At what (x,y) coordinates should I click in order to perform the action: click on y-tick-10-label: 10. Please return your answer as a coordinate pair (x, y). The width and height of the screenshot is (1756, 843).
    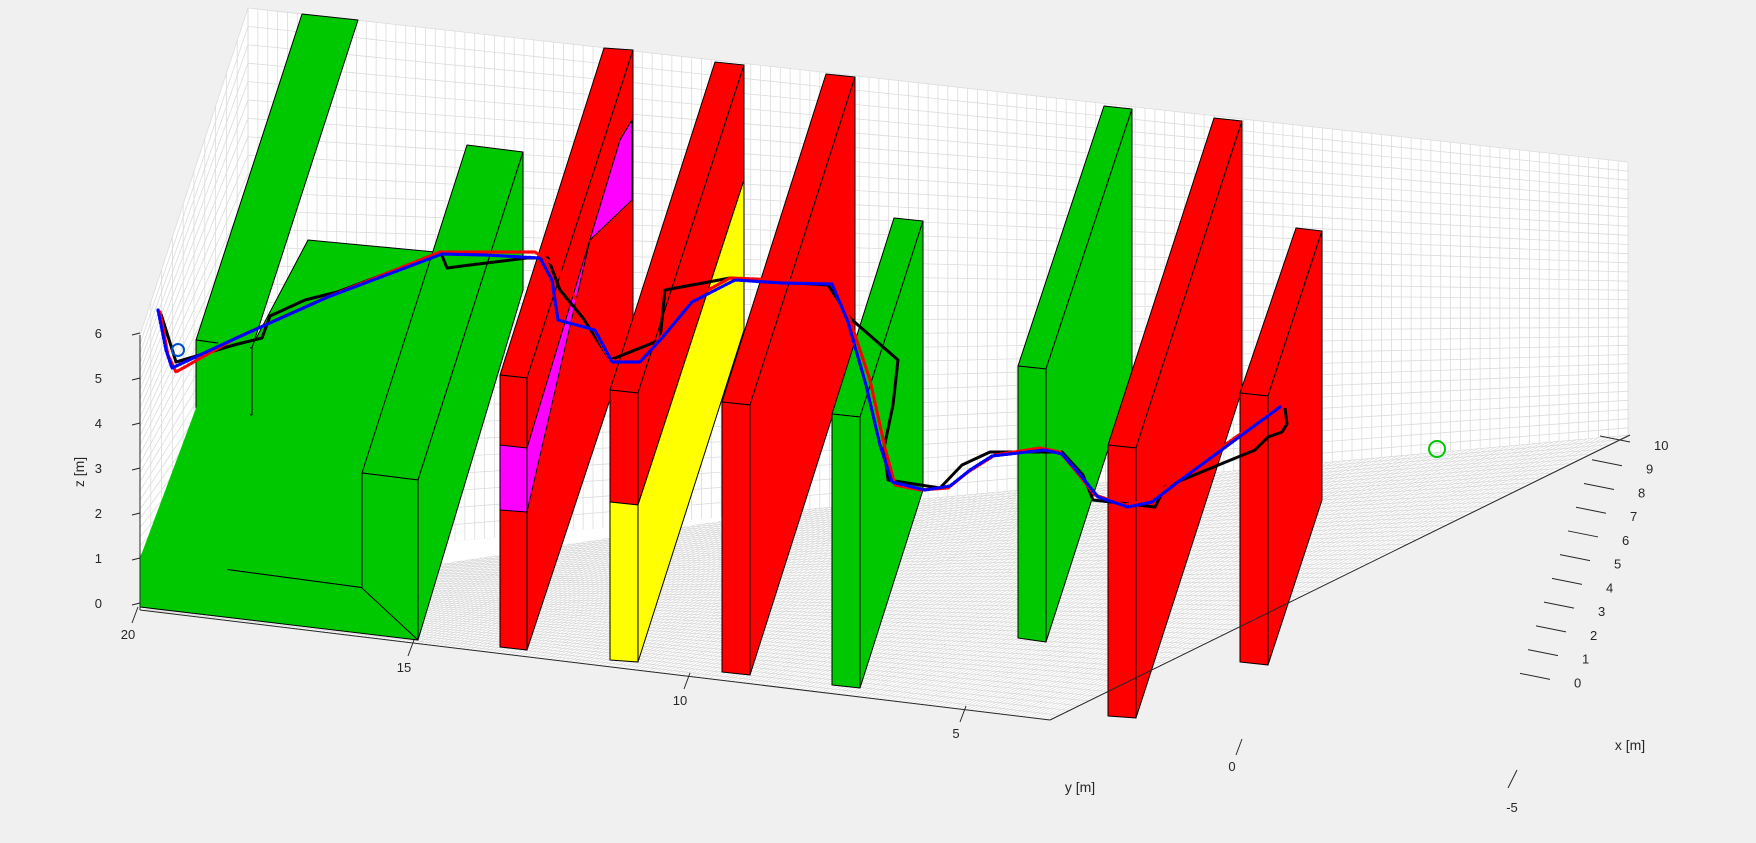
    Looking at the image, I should click on (680, 700).